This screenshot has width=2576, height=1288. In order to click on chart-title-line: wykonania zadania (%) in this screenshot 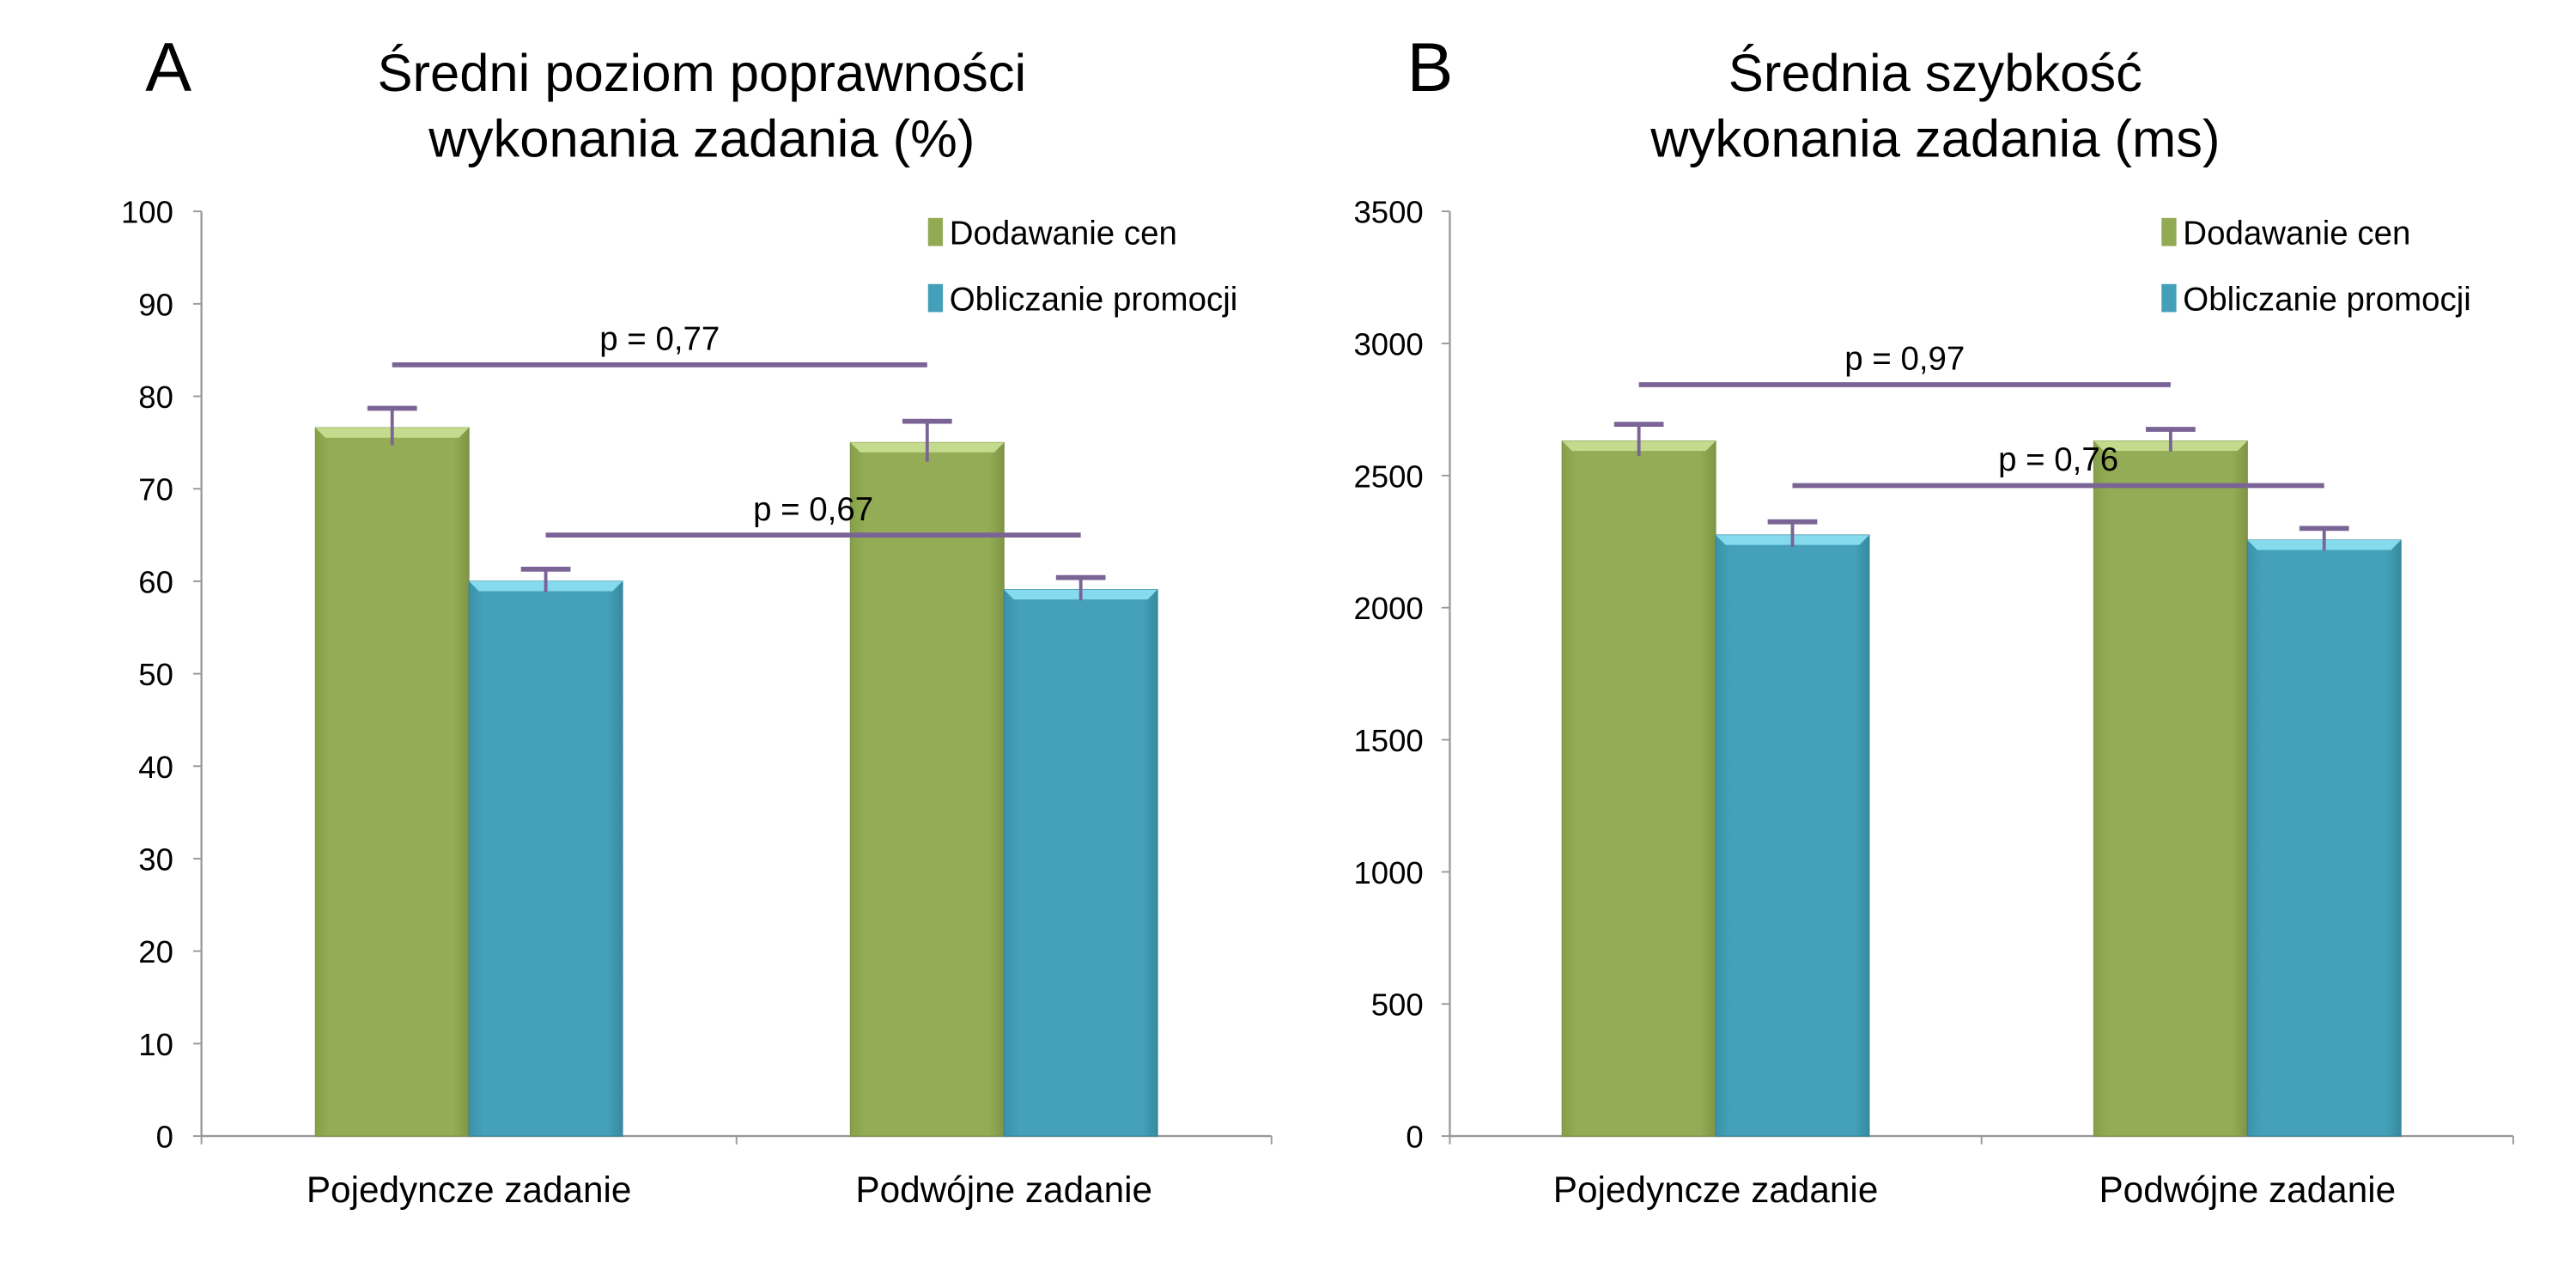, I will do `click(702, 139)`.